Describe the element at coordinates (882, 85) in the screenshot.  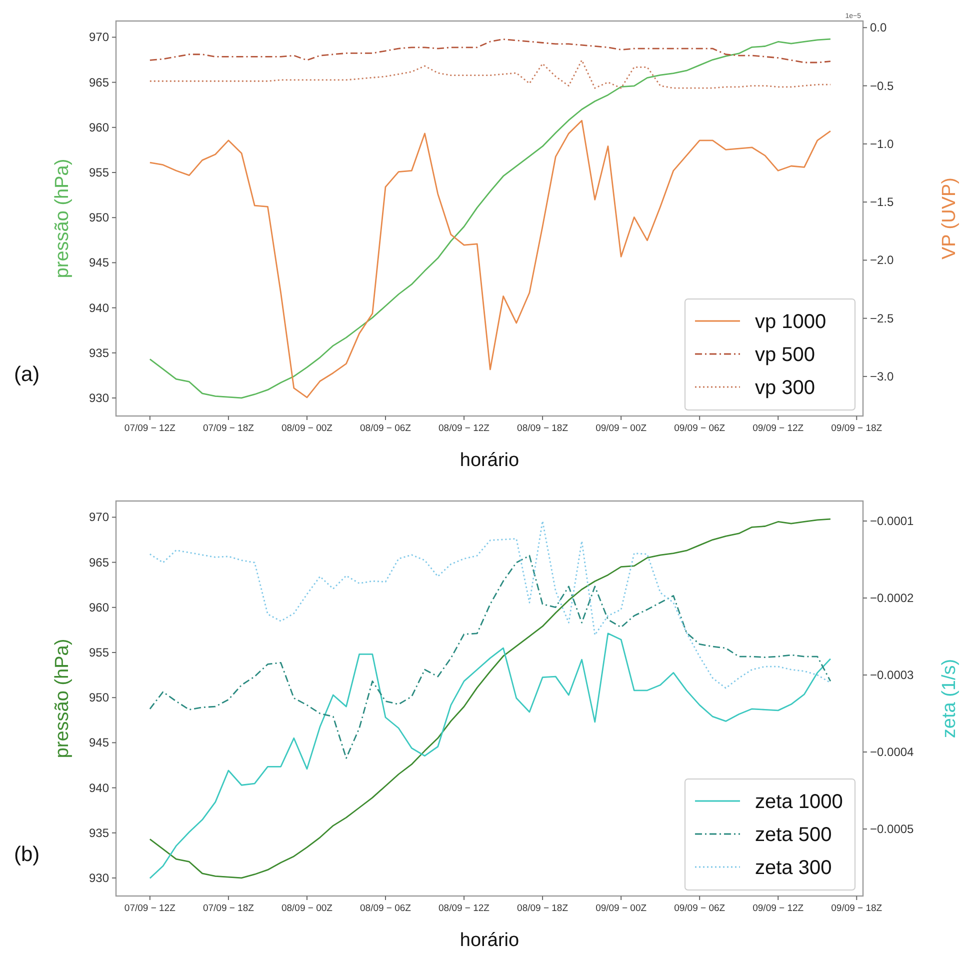
I see `y2-tick-label: −0.5` at that location.